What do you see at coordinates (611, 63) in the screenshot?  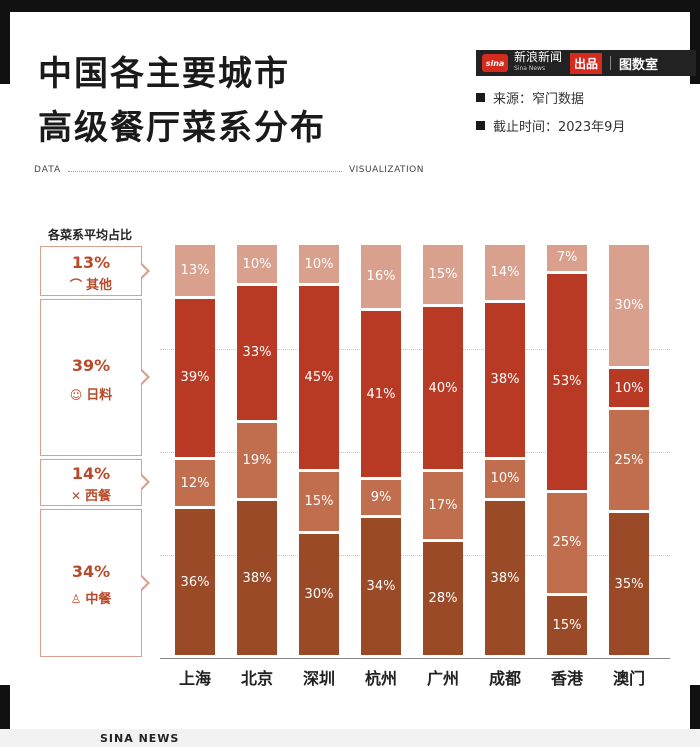 I see `brand-separator` at bounding box center [611, 63].